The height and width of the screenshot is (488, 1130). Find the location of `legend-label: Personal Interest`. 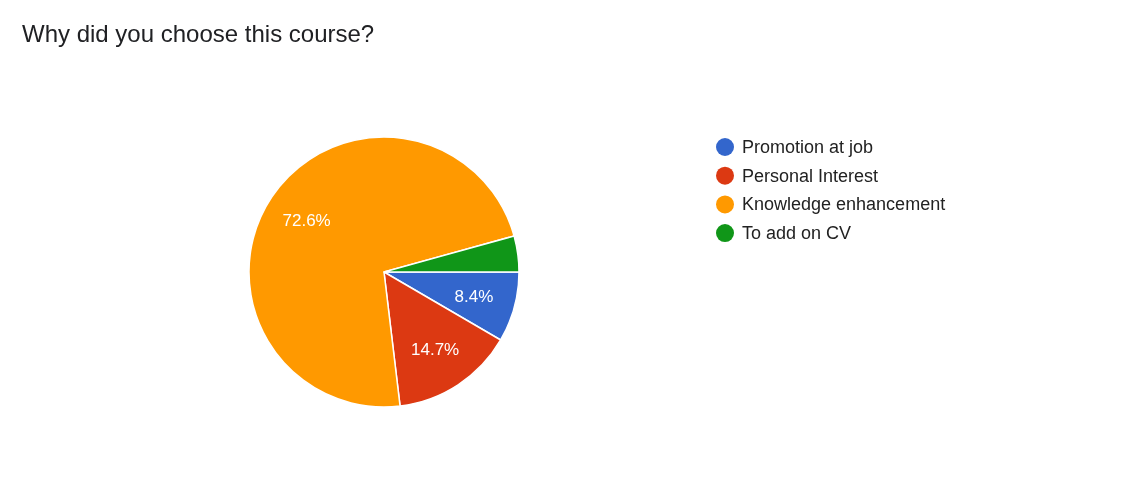

legend-label: Personal Interest is located at coordinates (810, 175).